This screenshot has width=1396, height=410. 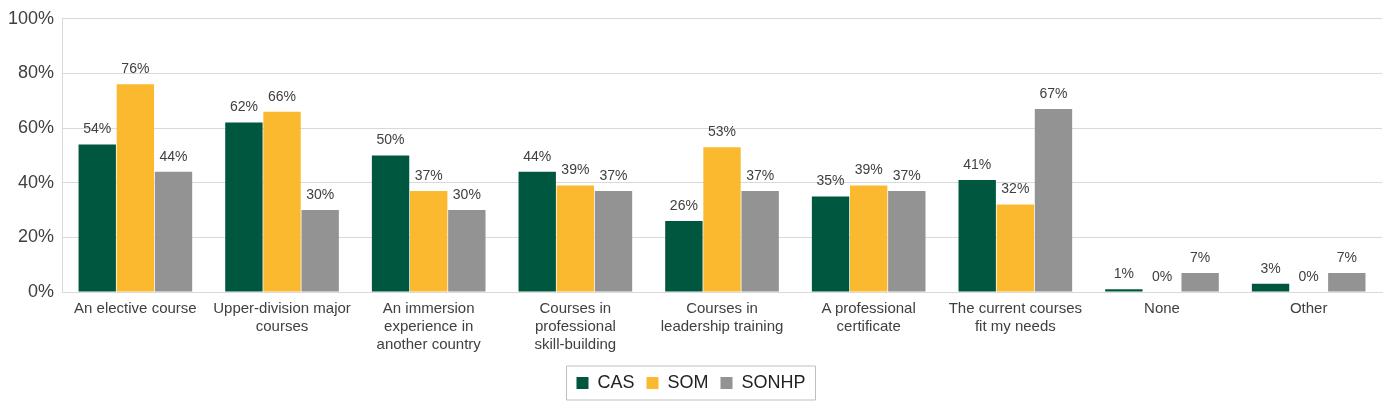 I want to click on y-tick-label: 0%, so click(x=41, y=290).